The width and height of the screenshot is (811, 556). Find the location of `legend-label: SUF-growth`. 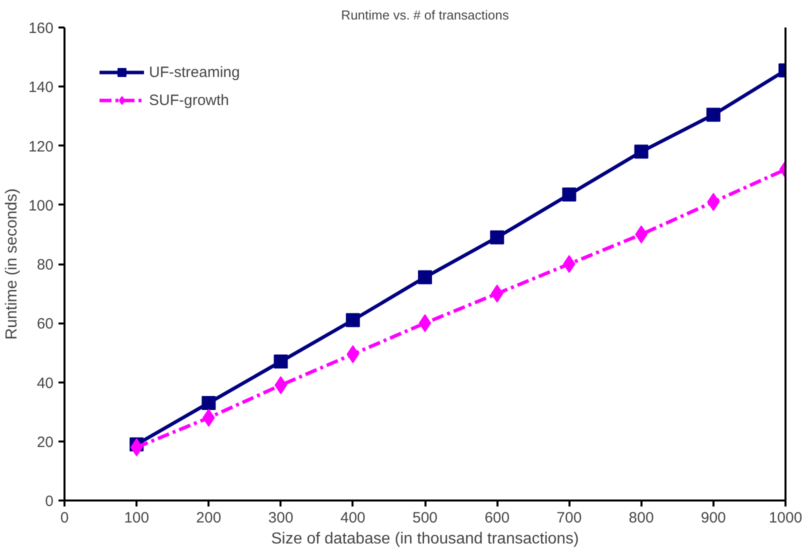

legend-label: SUF-growth is located at coordinates (189, 100).